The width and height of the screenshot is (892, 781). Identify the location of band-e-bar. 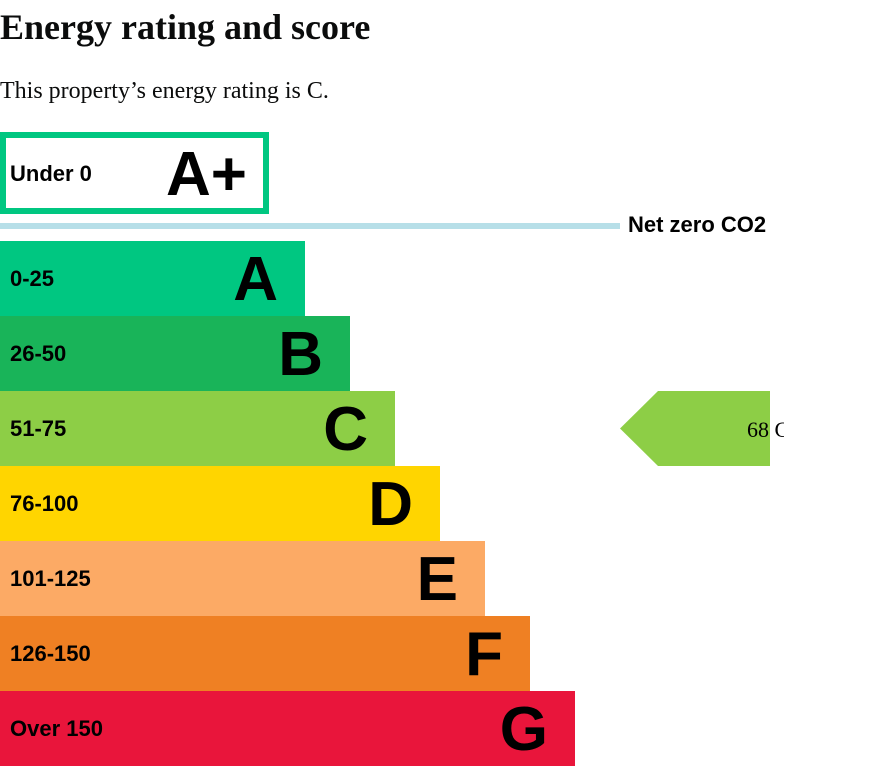
(242, 578).